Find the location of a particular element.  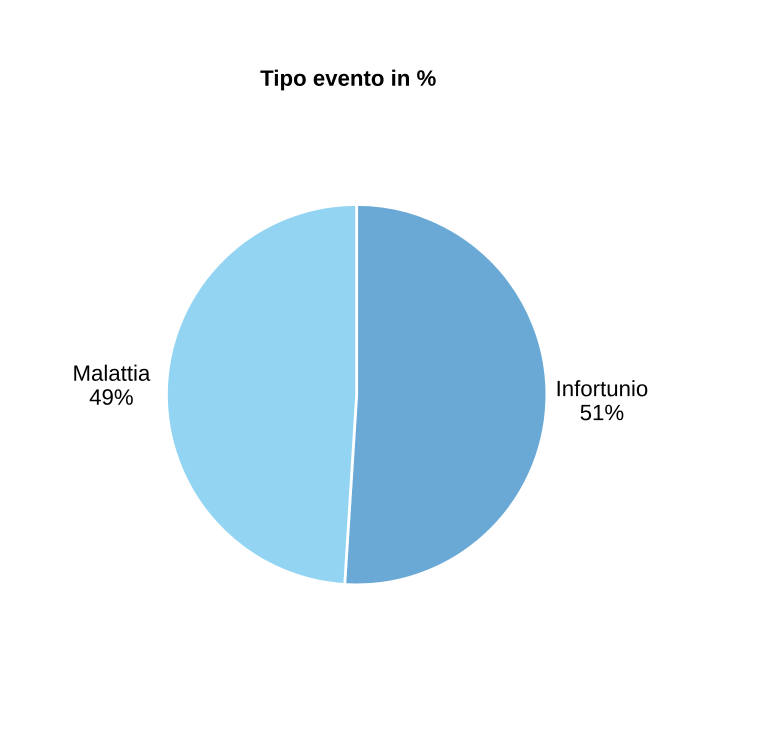

data-label: 49% is located at coordinates (111, 397).